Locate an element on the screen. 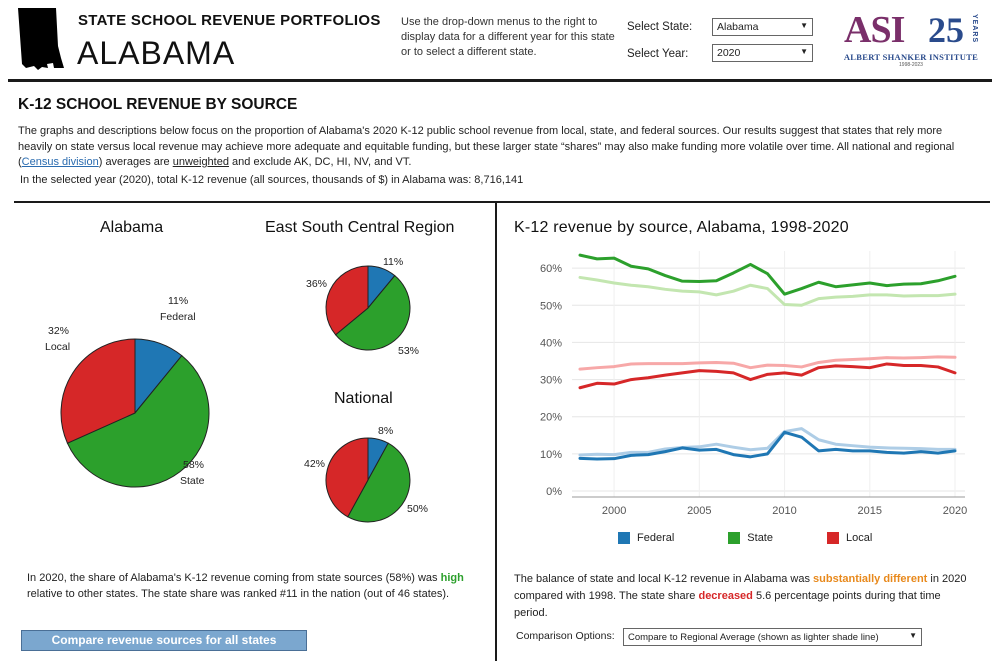  y-tick-label: 60% is located at coordinates (551, 269).